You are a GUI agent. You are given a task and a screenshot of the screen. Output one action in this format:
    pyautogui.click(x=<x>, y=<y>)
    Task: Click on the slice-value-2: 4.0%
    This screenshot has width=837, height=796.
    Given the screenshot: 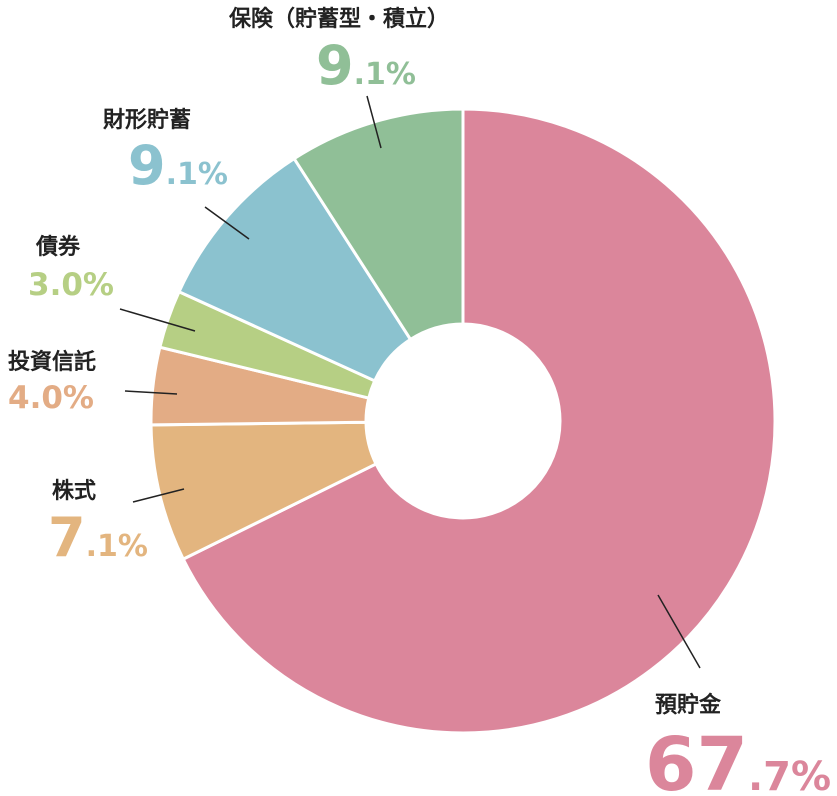 What is the action you would take?
    pyautogui.click(x=51, y=398)
    